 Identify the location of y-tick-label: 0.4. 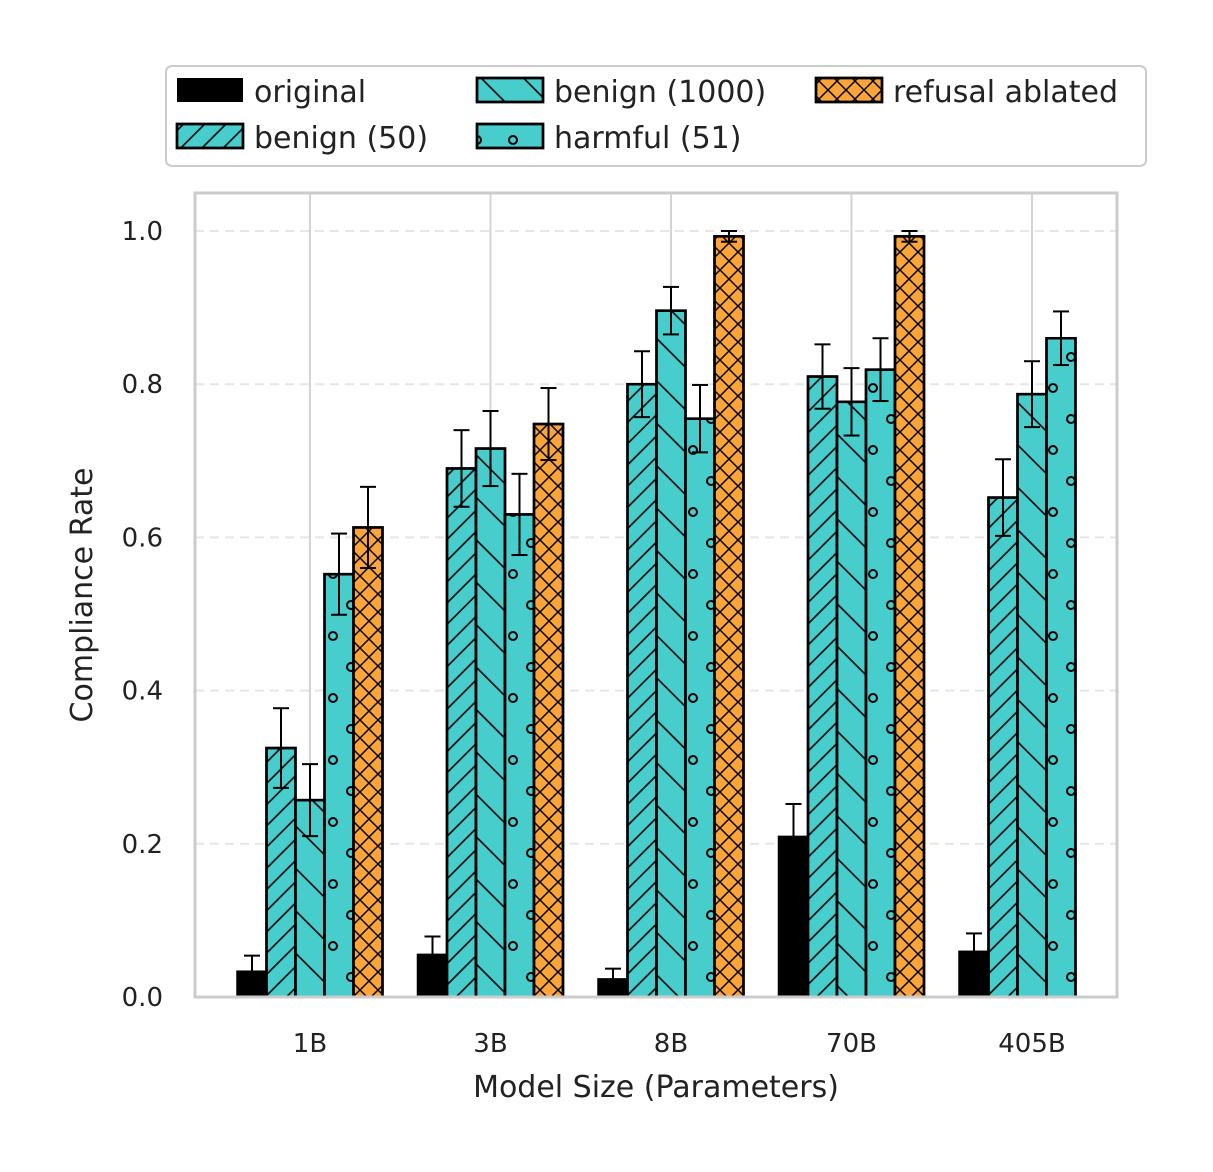
(142, 692).